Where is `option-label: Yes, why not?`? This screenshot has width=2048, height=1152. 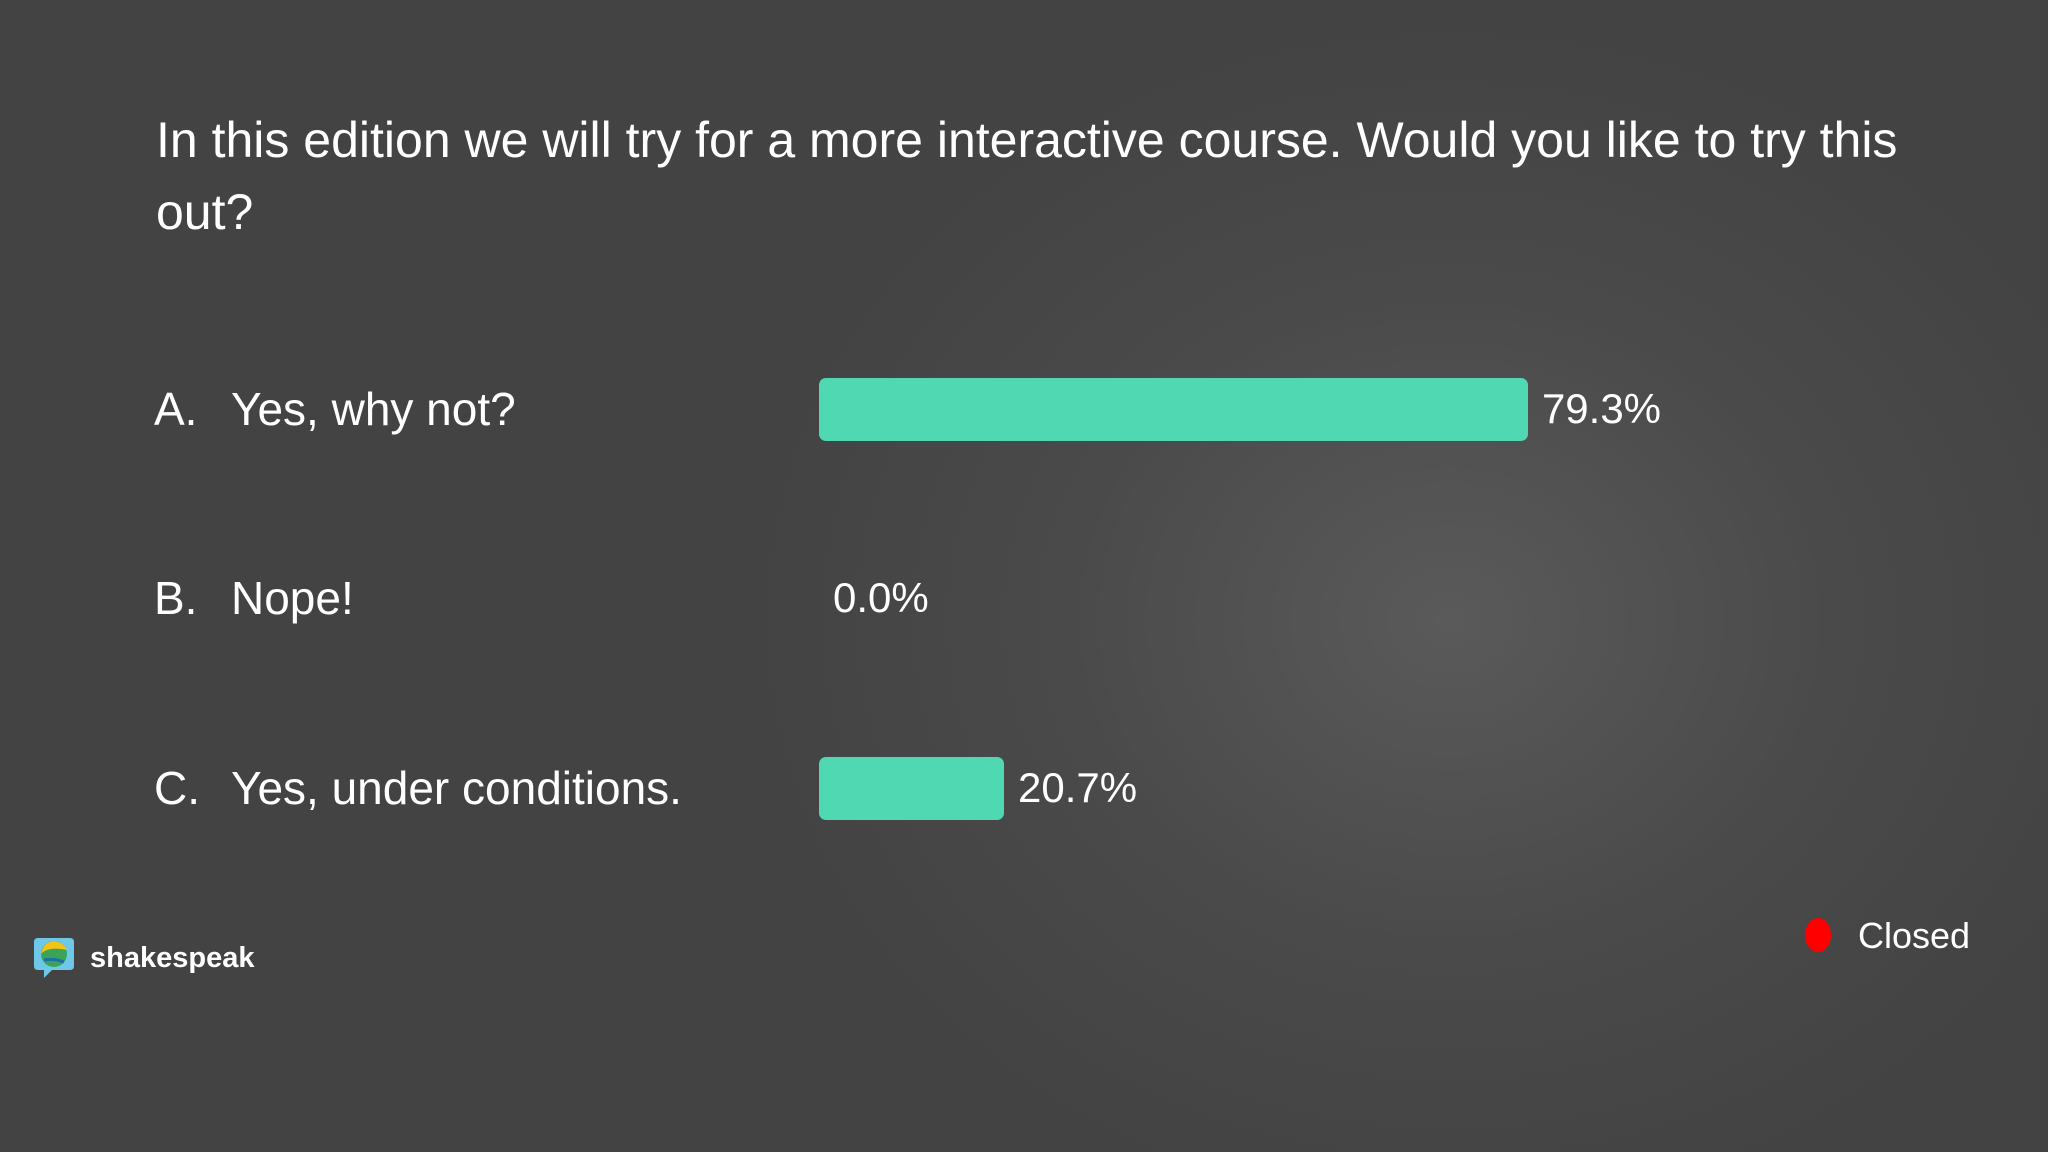
option-label: Yes, why not? is located at coordinates (373, 409).